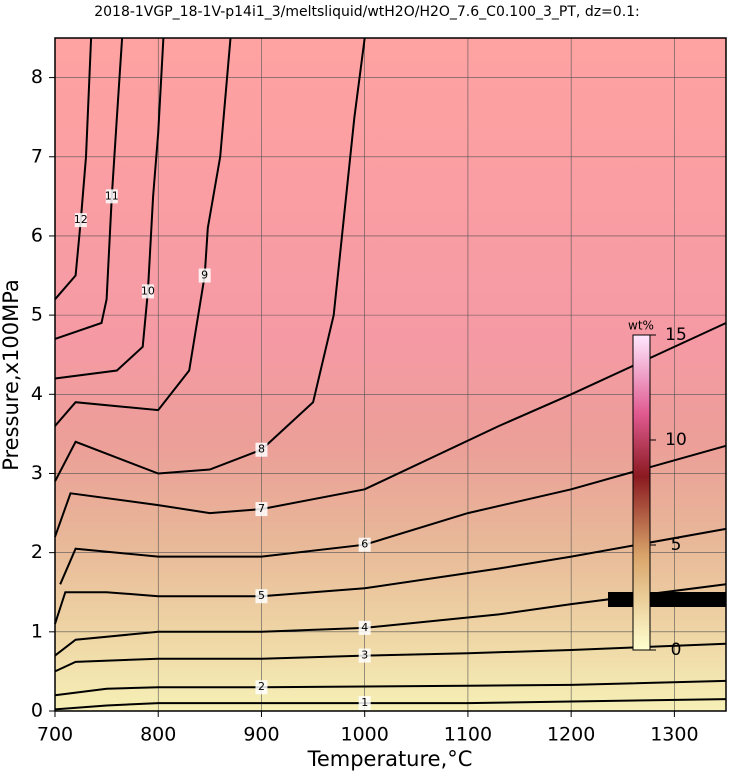 Image resolution: width=734 pixels, height=780 pixels. I want to click on x-tick-label: 700, so click(55, 735).